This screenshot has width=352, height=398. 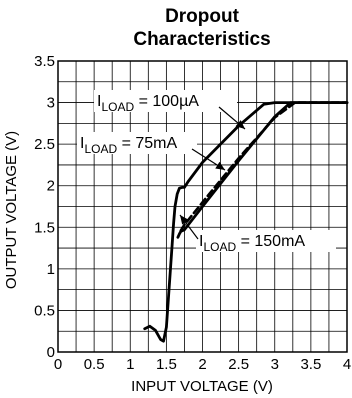 I want to click on annotation-label: ILOAD = 100µA, so click(x=148, y=103).